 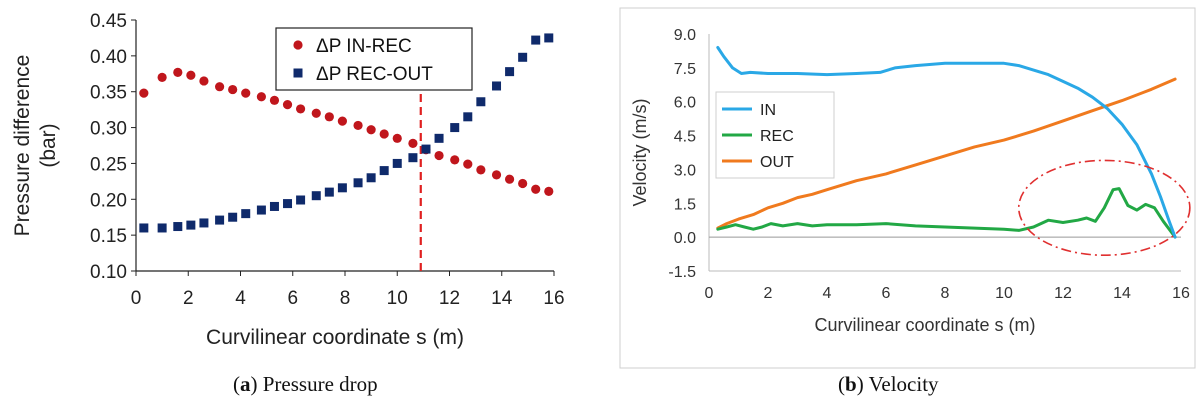 What do you see at coordinates (320, 384) in the screenshot?
I see `caption-a-text: Pressure drop` at bounding box center [320, 384].